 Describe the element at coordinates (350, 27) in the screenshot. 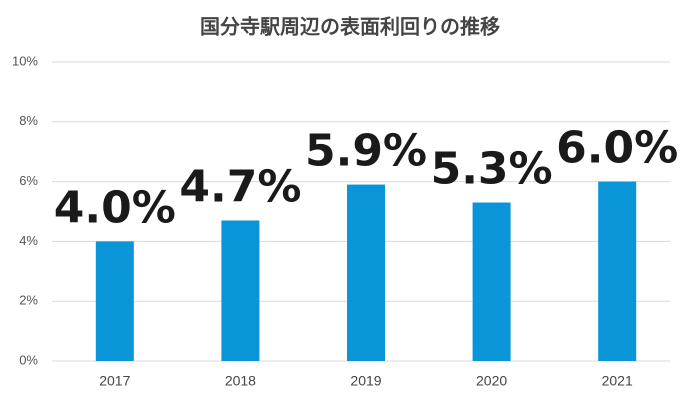

I see `chart-title: 国分寺駅周辺の表面利回りの推移` at that location.